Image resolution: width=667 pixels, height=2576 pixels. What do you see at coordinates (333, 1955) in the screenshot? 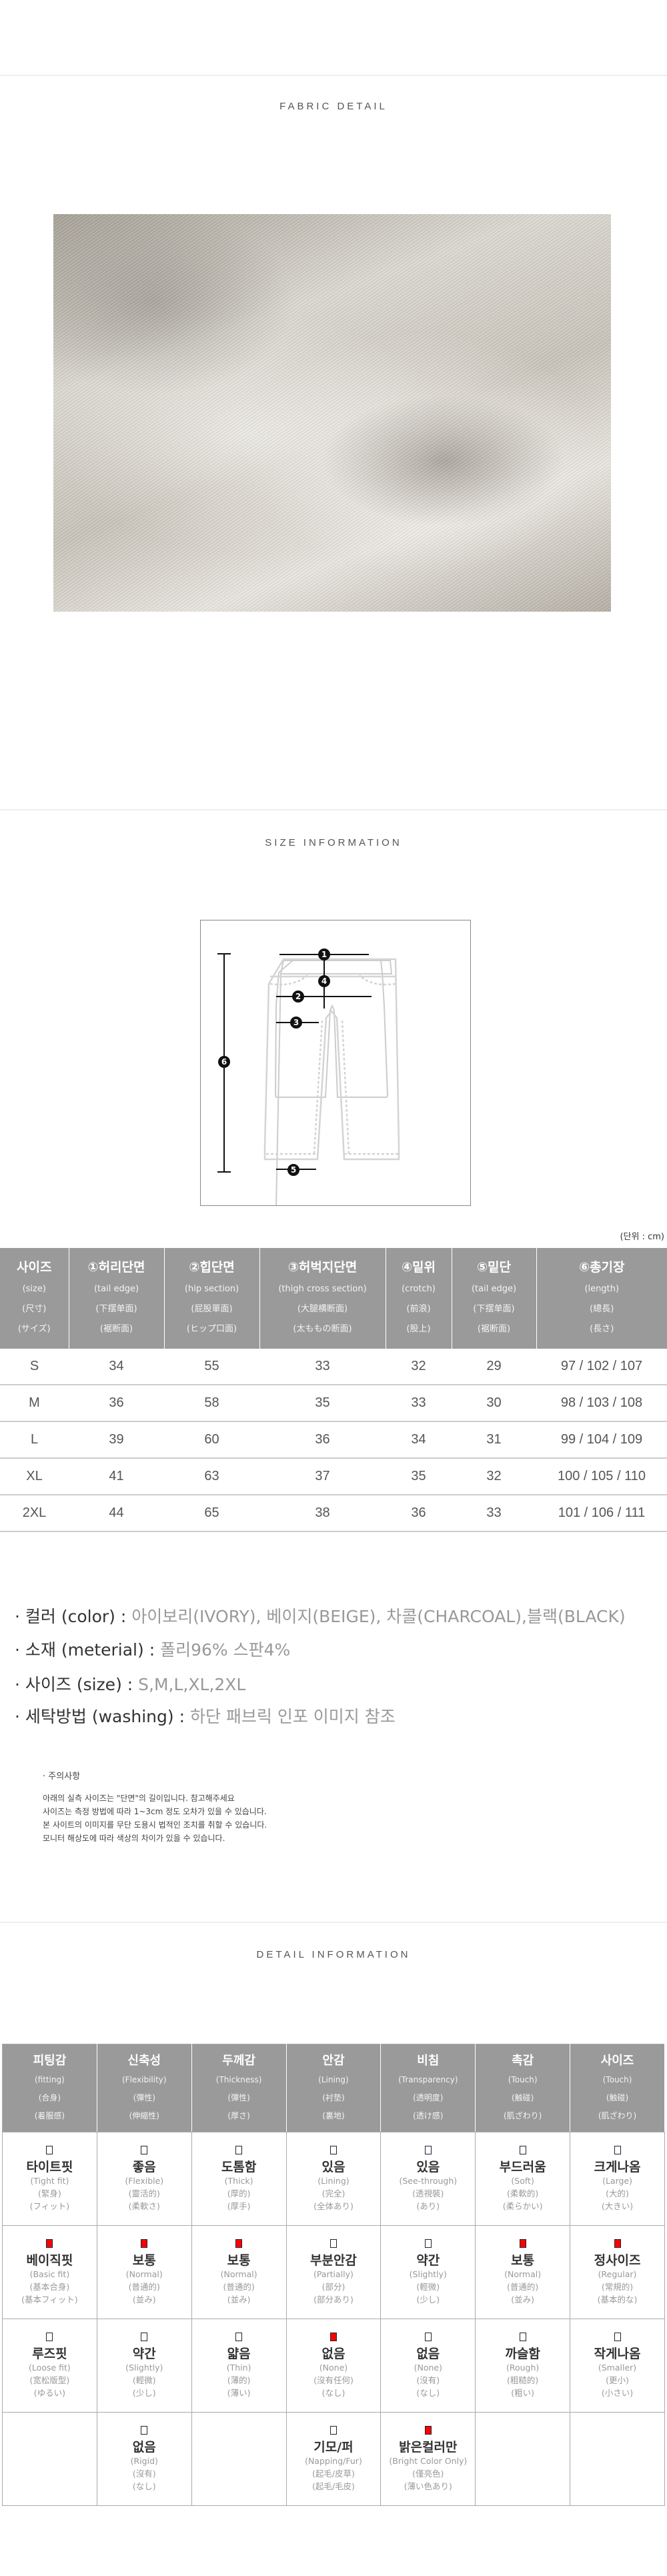
I see `detail-information-title: DETAIL INFORMATION` at bounding box center [333, 1955].